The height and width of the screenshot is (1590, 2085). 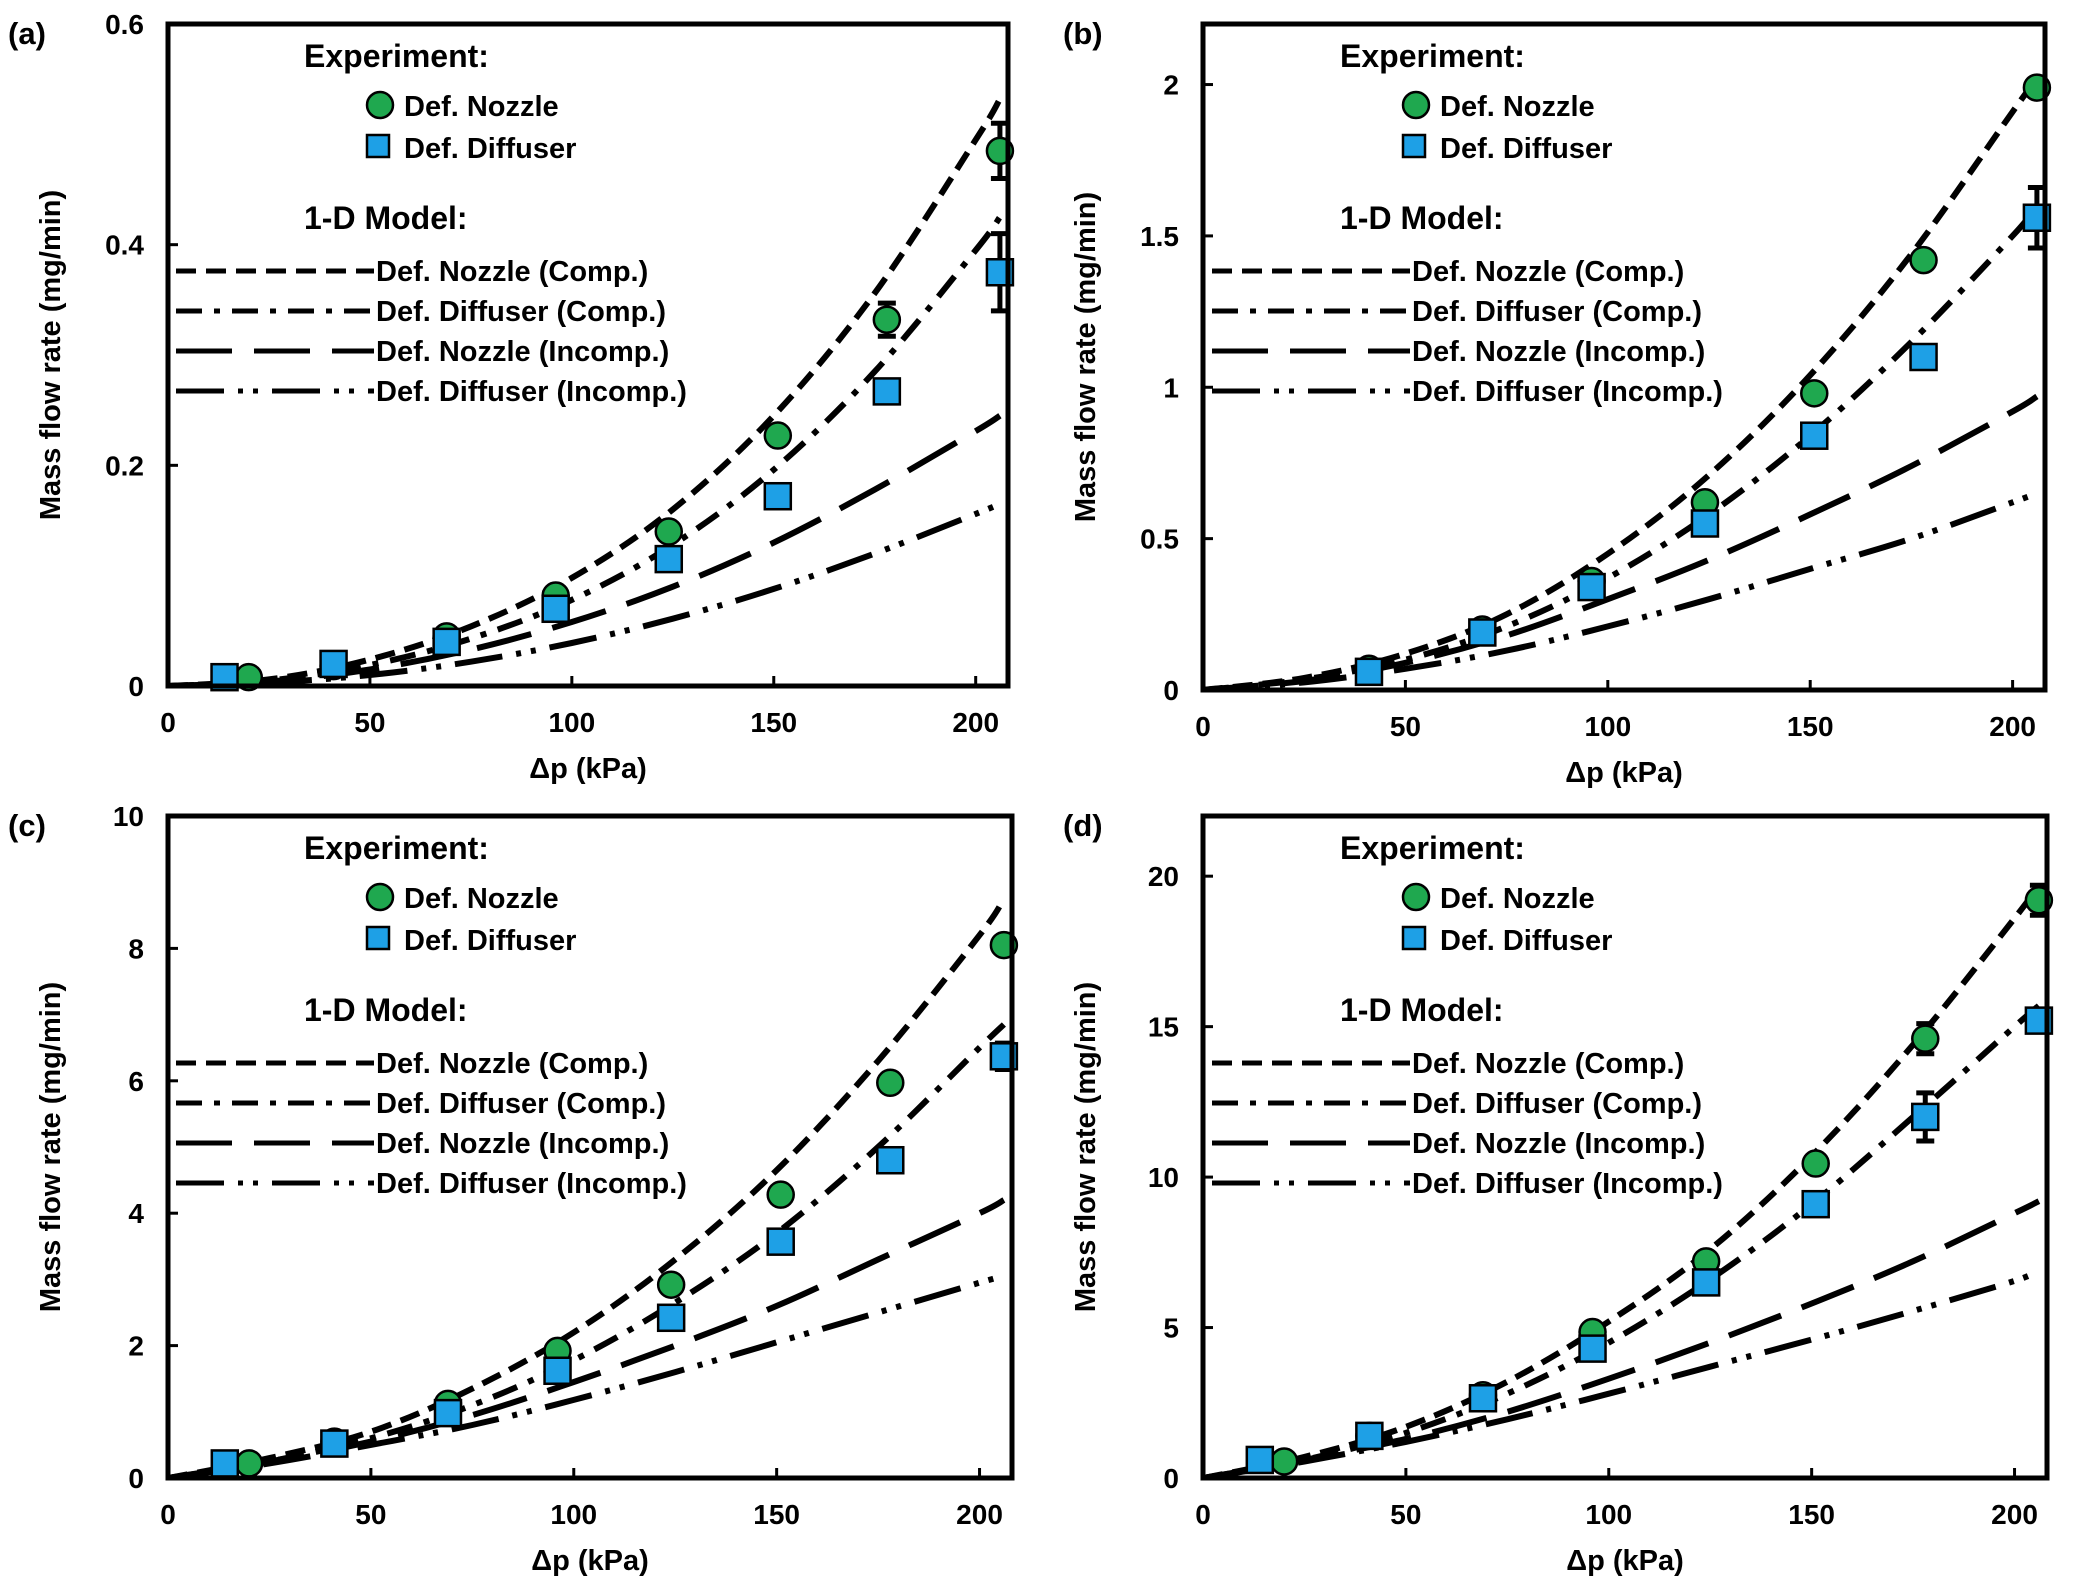 What do you see at coordinates (1624, 773) in the screenshot?
I see `panel-b-x-axis-label: Δp (kPa)` at bounding box center [1624, 773].